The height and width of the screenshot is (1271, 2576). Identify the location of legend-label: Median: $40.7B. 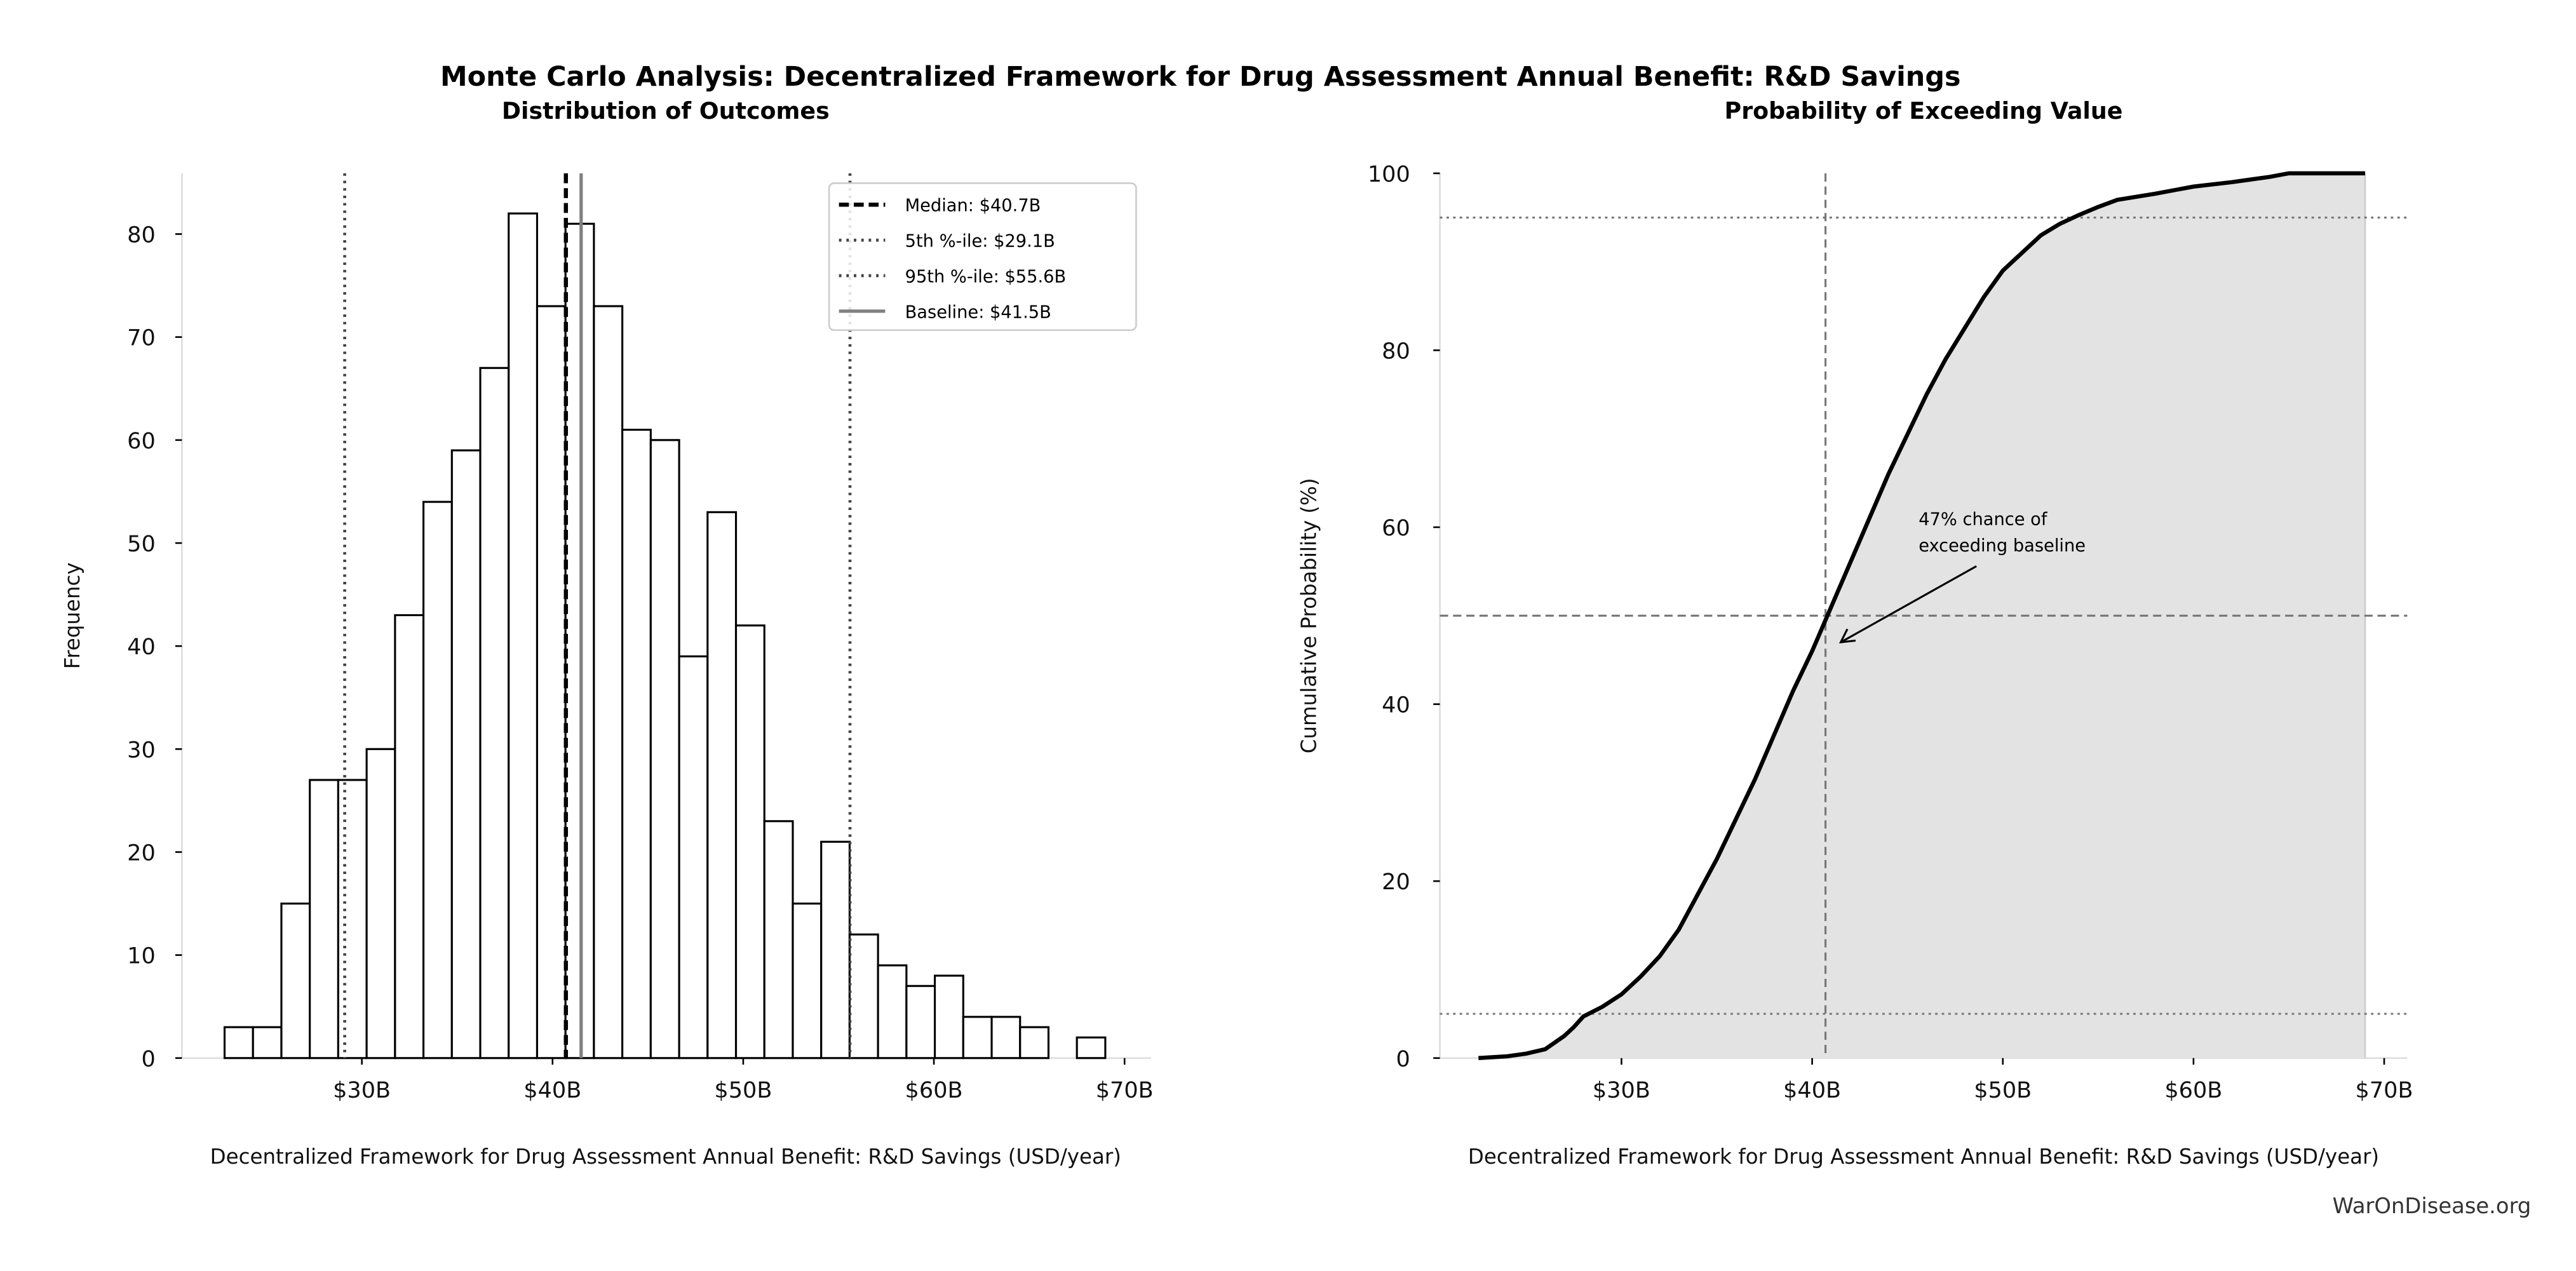
(973, 206).